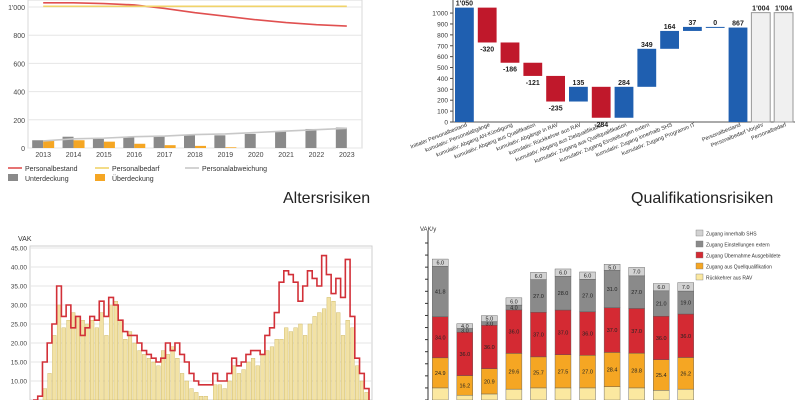  Describe the element at coordinates (686, 288) in the screenshot. I see `stack-value-label: 7.0` at that location.